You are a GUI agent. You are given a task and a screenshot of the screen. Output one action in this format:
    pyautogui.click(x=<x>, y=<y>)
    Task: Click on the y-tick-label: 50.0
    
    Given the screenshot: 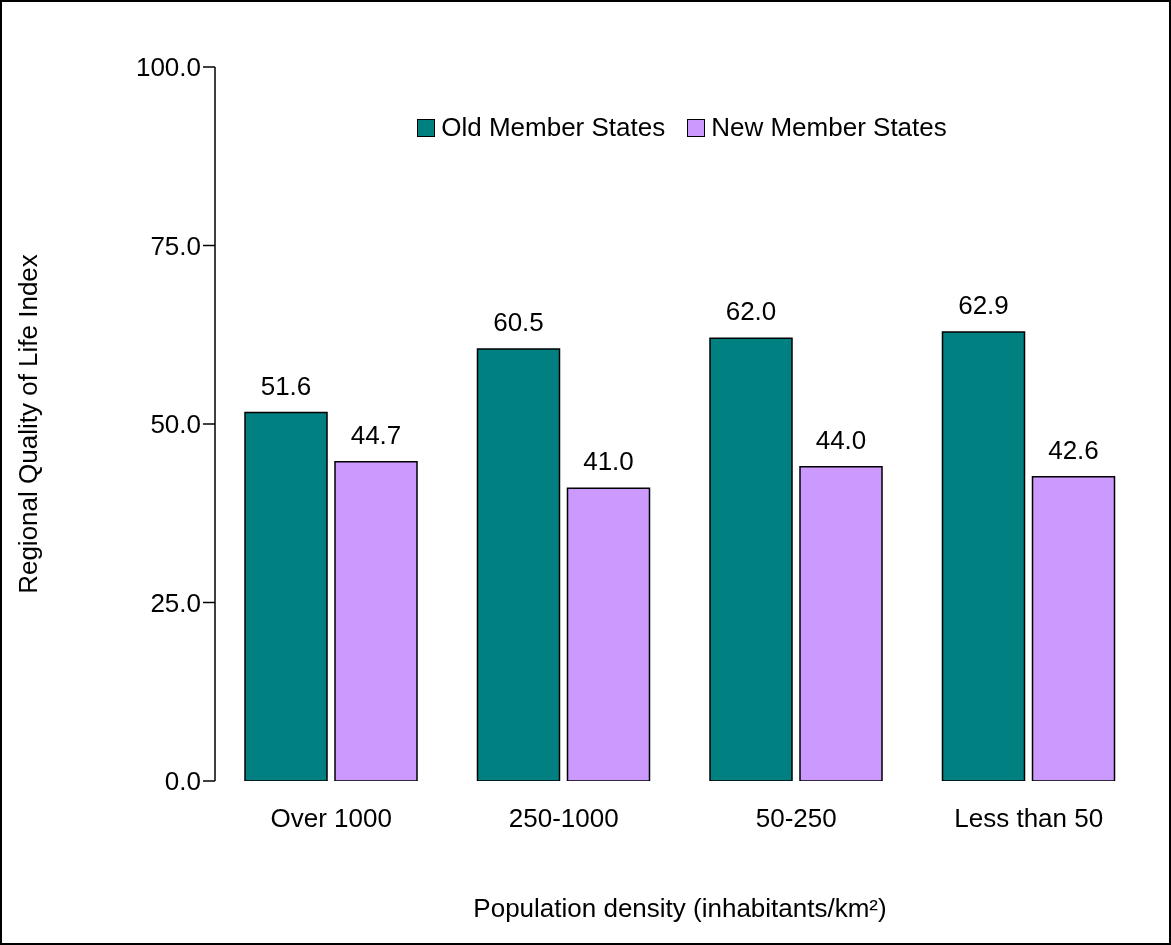 What is the action you would take?
    pyautogui.click(x=175, y=424)
    